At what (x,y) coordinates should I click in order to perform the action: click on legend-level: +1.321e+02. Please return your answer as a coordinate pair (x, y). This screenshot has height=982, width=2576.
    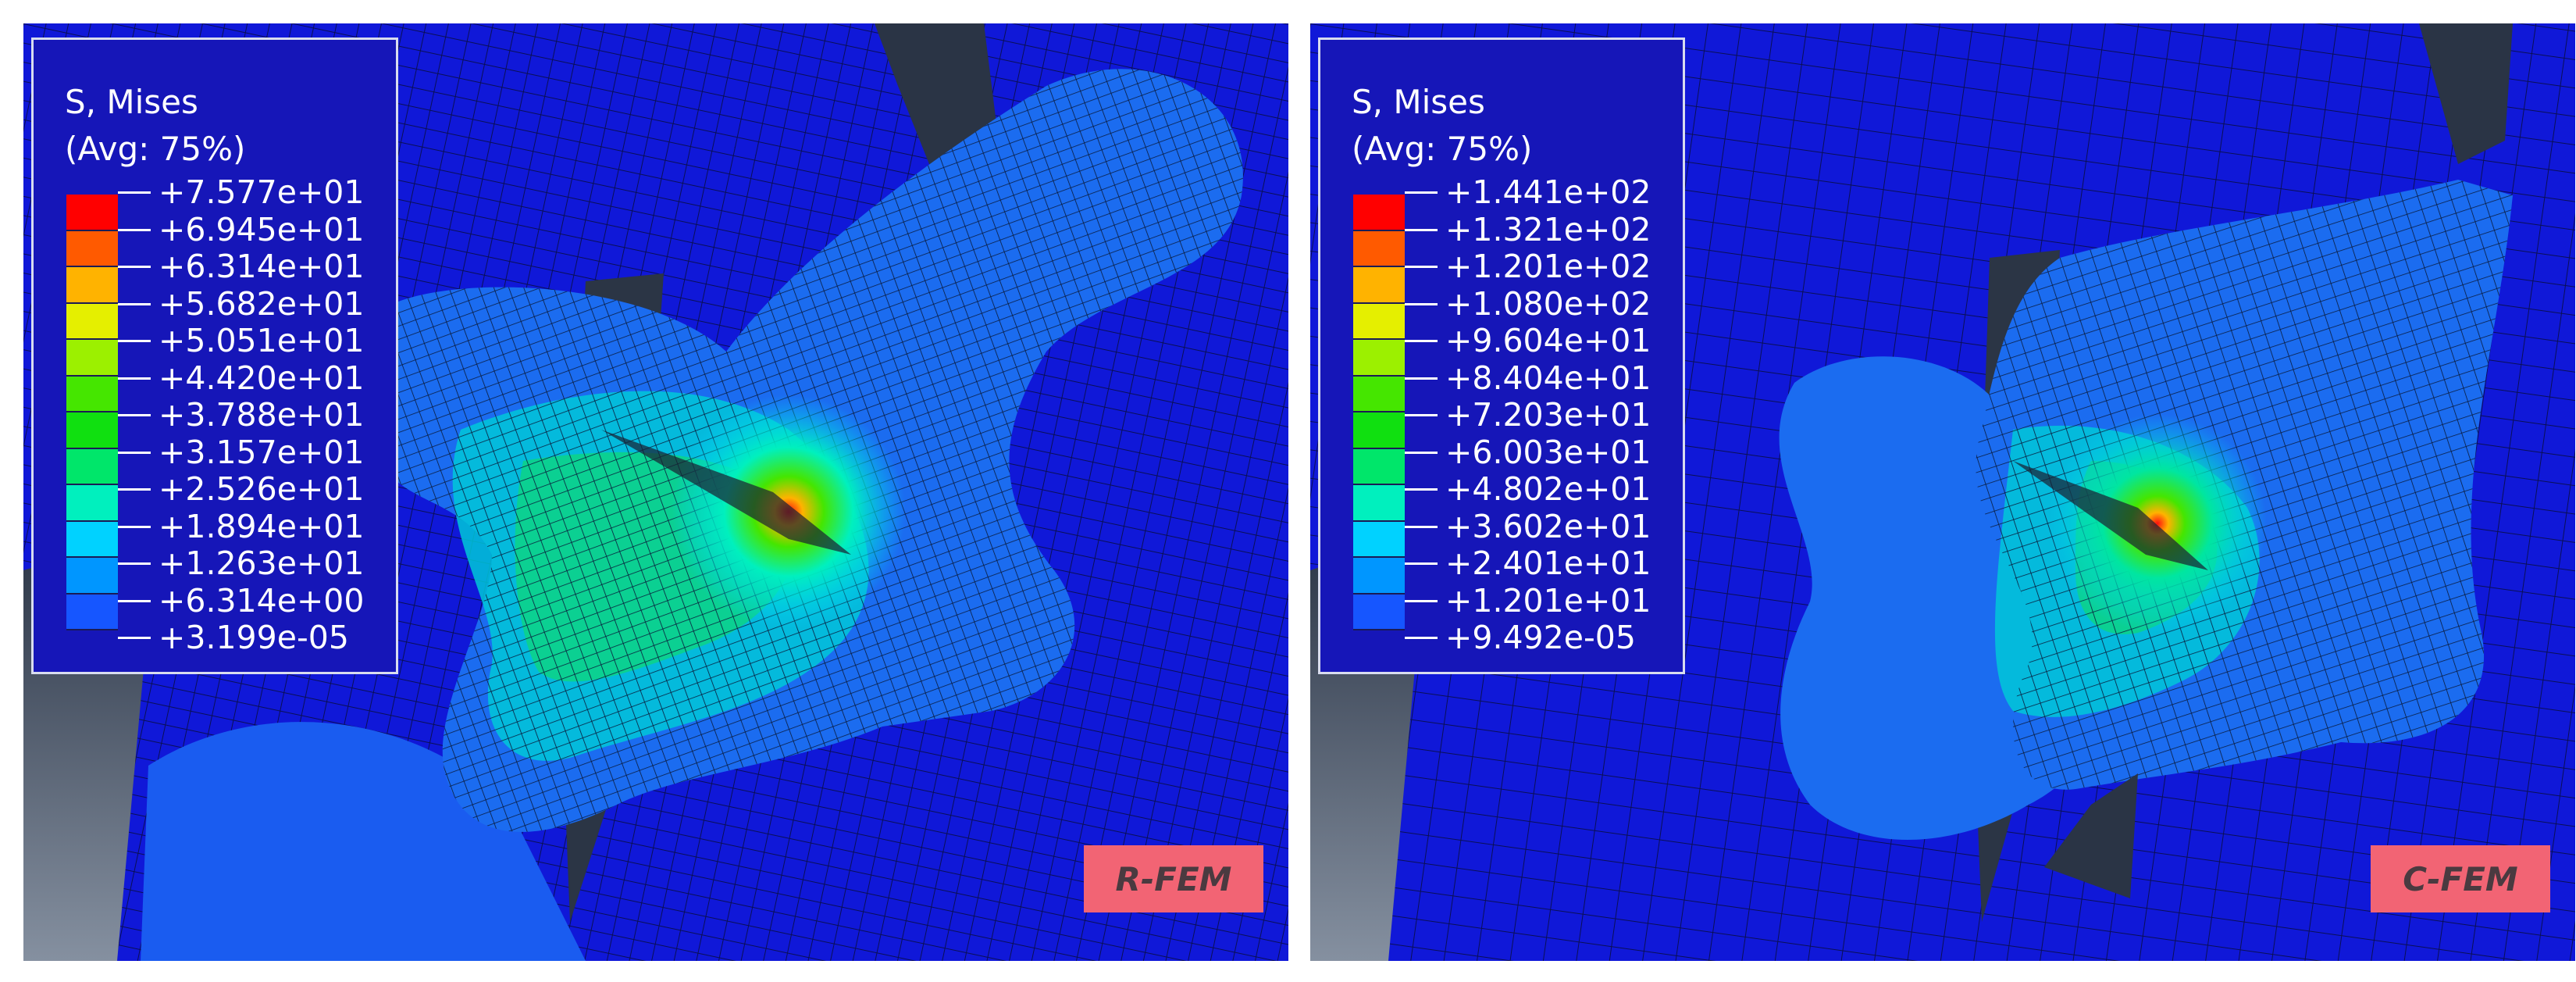
    Looking at the image, I should click on (1528, 230).